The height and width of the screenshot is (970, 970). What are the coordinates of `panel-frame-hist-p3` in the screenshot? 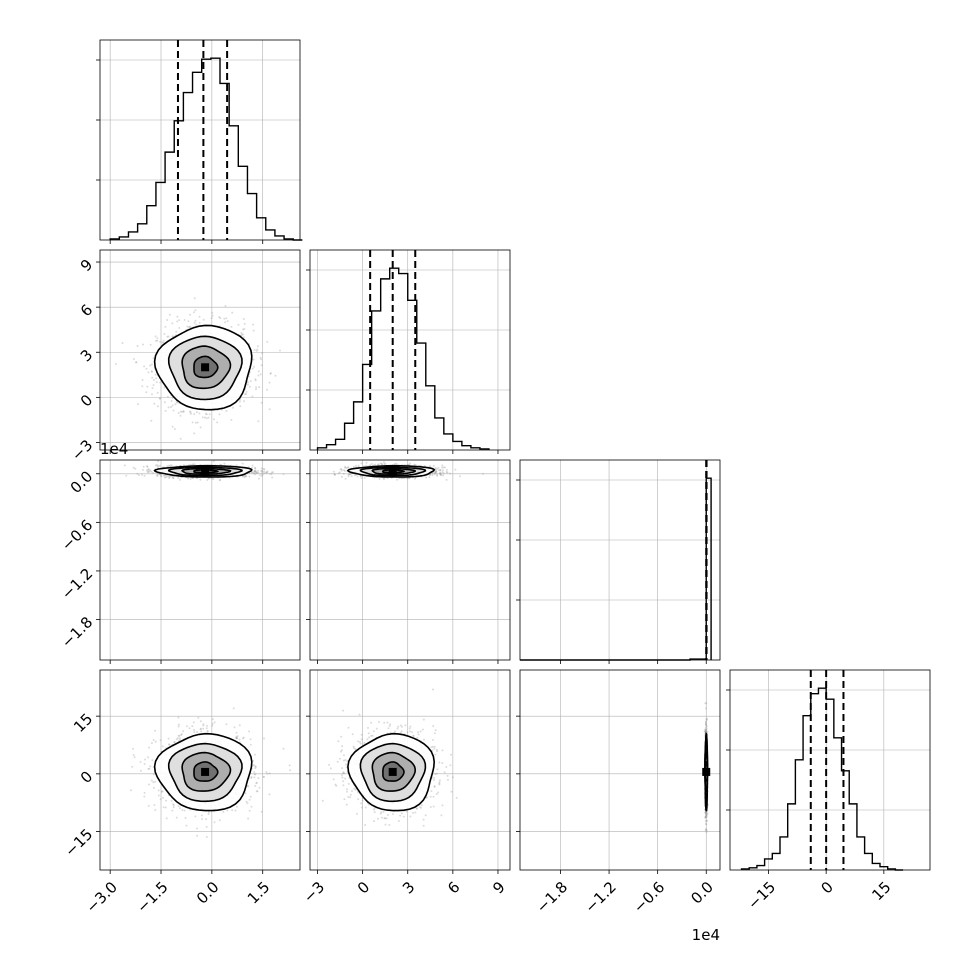 It's located at (830, 770).